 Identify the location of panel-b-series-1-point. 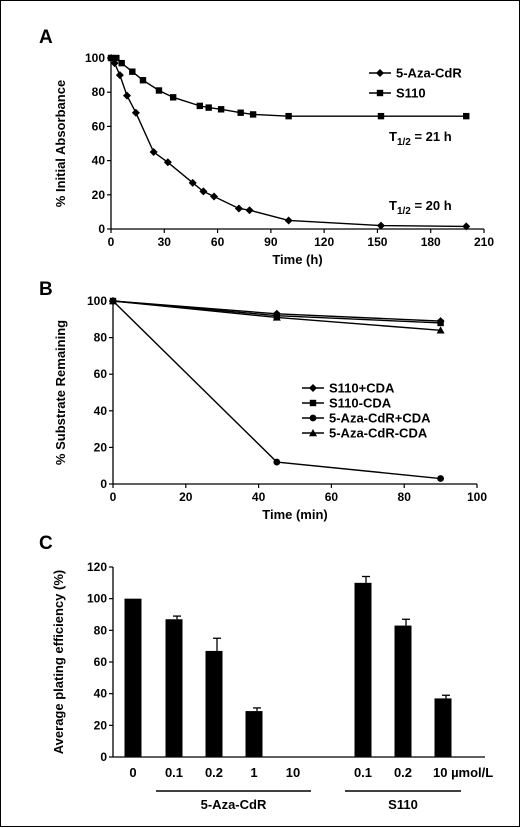
(440, 323).